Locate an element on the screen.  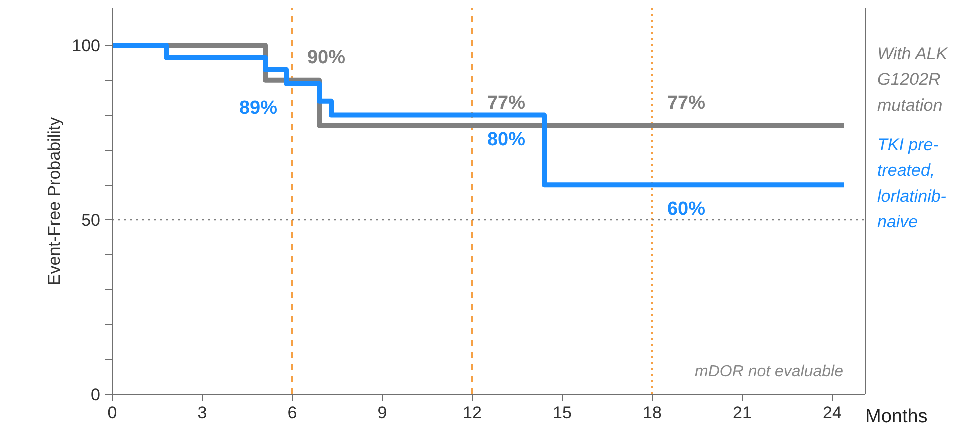
x-tick-label: 24 is located at coordinates (832, 413).